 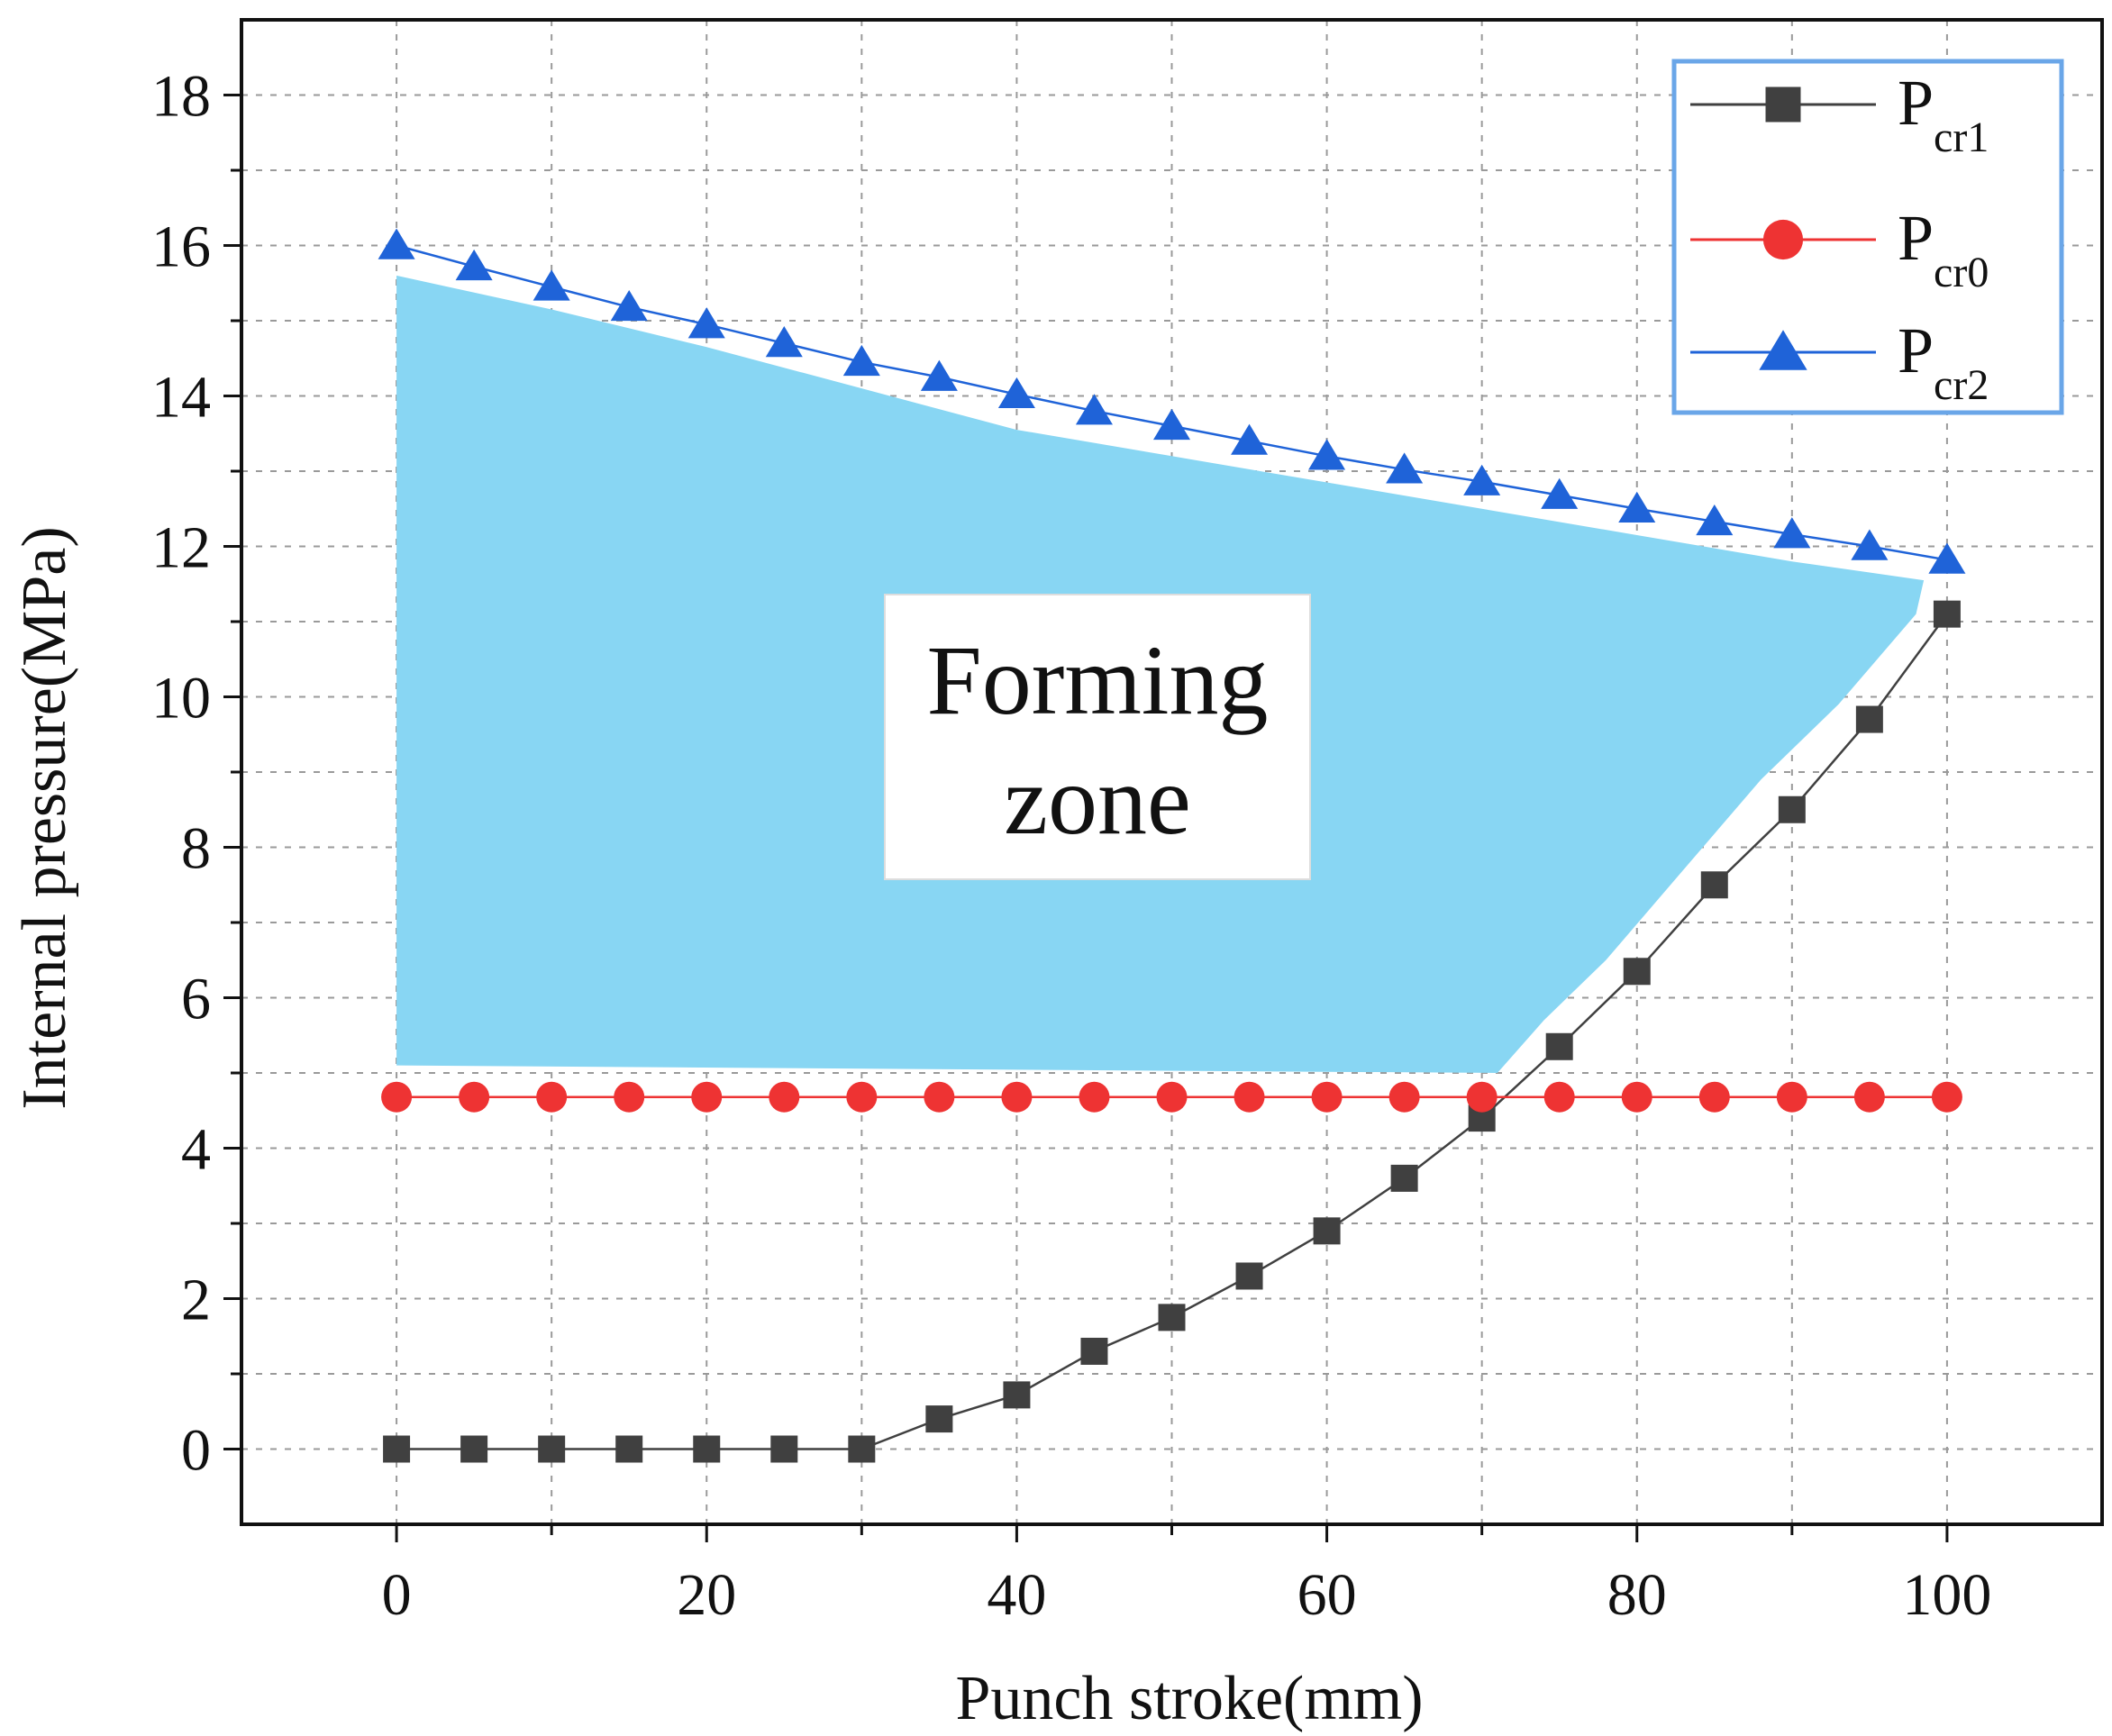 I want to click on legend-label-subscript: cr1, so click(x=1961, y=137).